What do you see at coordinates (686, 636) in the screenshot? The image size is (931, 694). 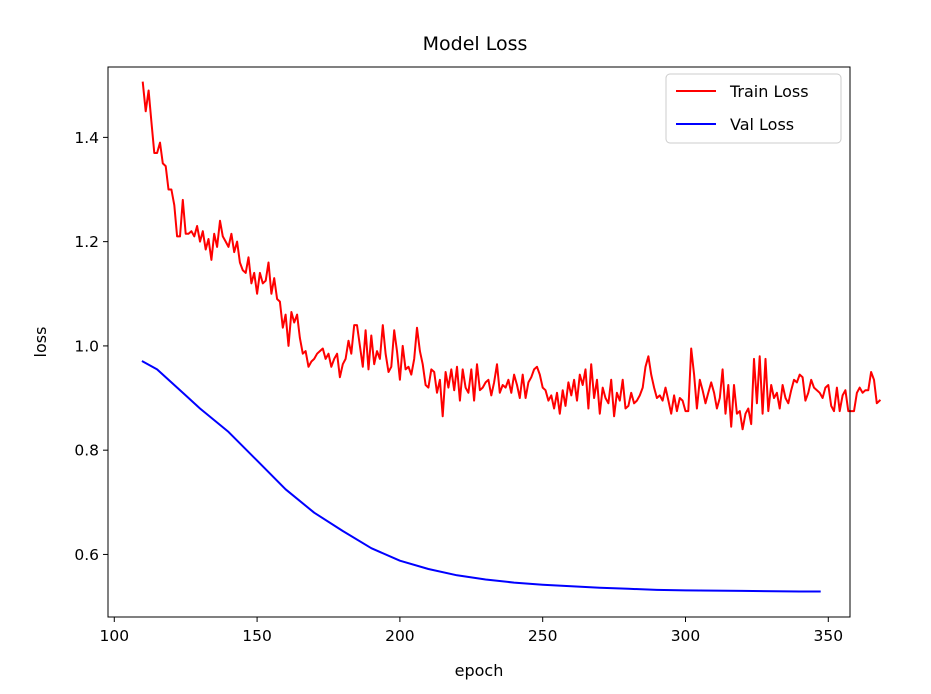 I see `x-tick-label: 300` at bounding box center [686, 636].